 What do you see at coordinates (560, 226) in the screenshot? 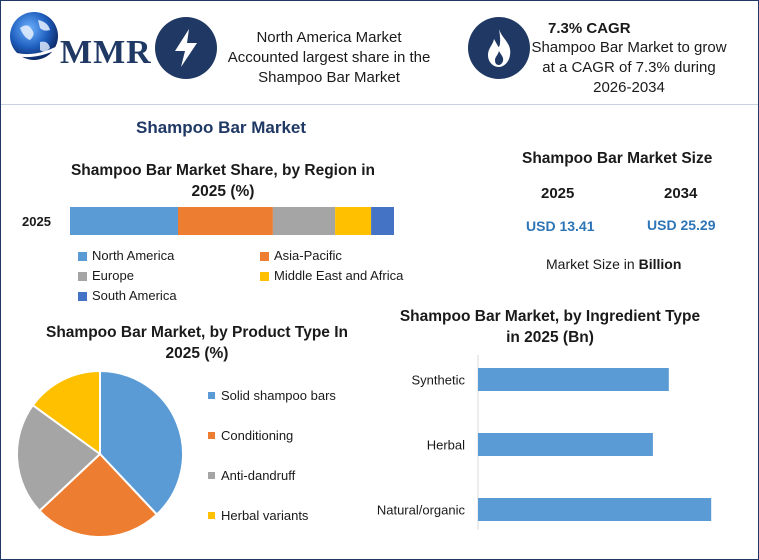
I see `value-2025: USD 13.41` at bounding box center [560, 226].